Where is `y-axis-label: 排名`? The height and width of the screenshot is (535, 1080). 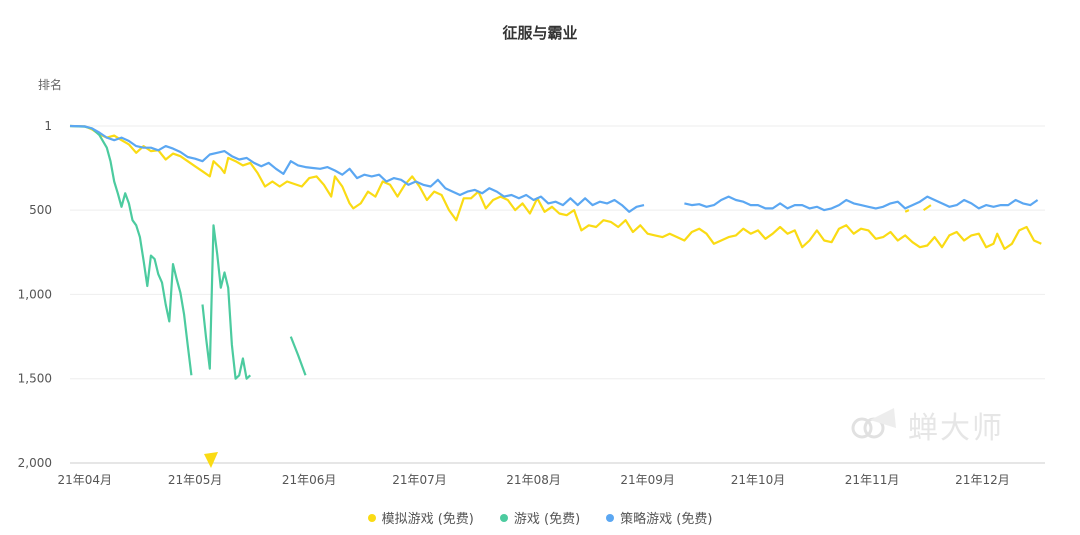
y-axis-label: 排名 is located at coordinates (50, 85).